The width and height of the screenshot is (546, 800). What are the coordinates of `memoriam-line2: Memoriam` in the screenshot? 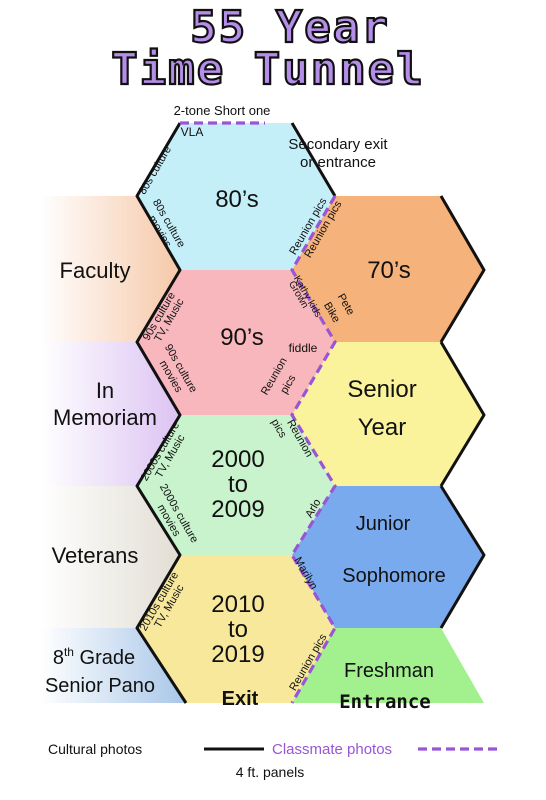 It's located at (105, 417).